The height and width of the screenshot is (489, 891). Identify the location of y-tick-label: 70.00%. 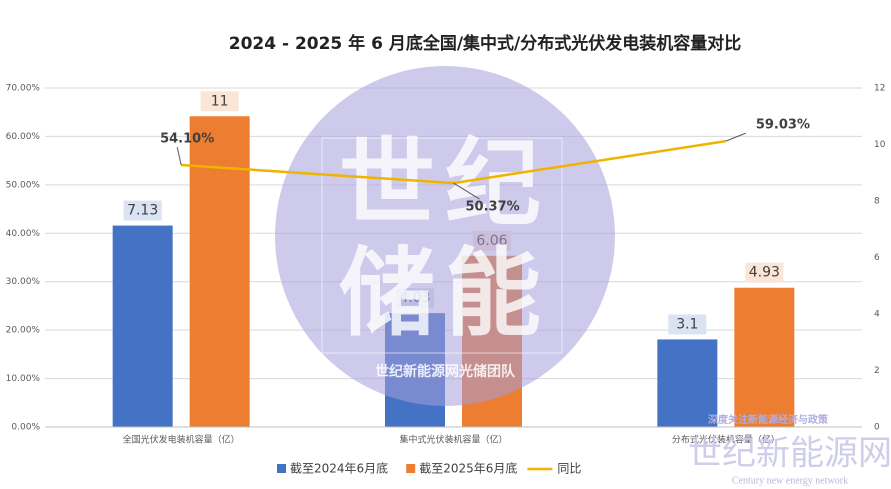
(23, 89).